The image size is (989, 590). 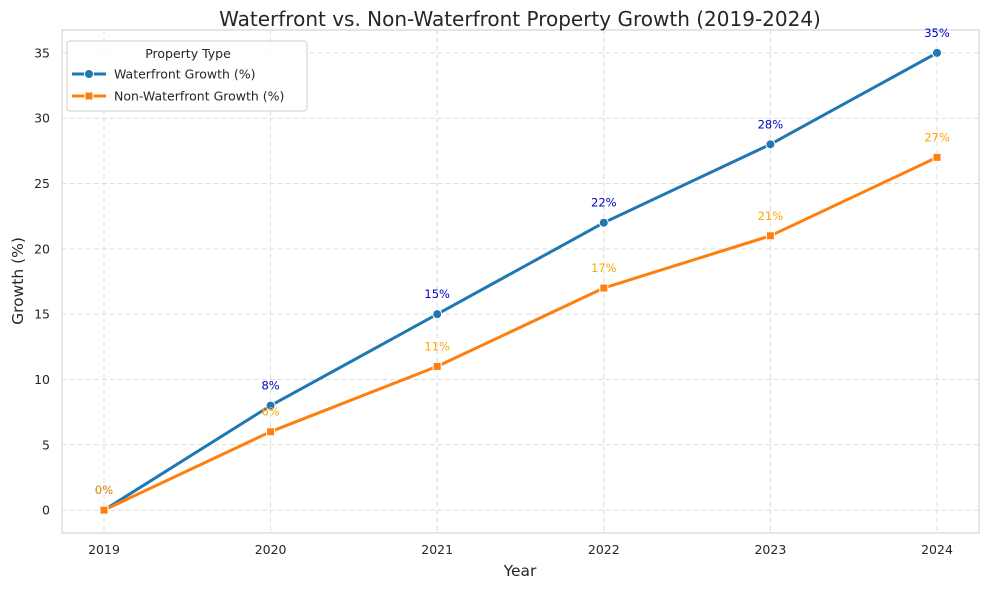 I want to click on y-tick-label: 25, so click(x=42, y=183).